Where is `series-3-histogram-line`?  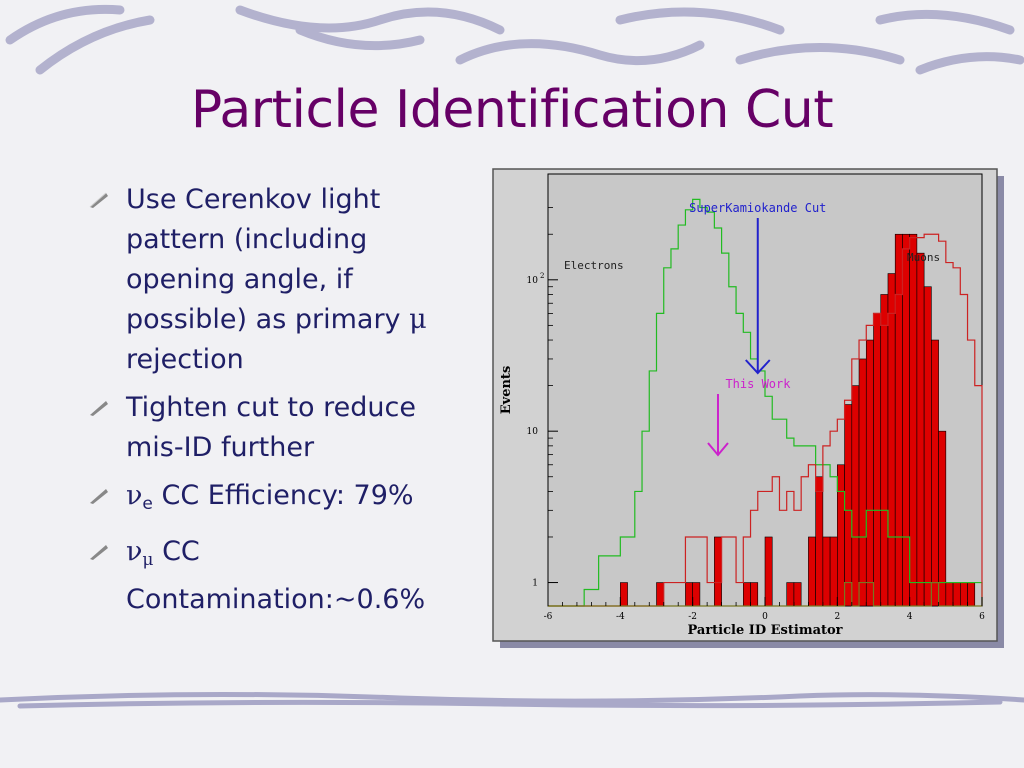
series-3-histogram-line is located at coordinates (765, 594).